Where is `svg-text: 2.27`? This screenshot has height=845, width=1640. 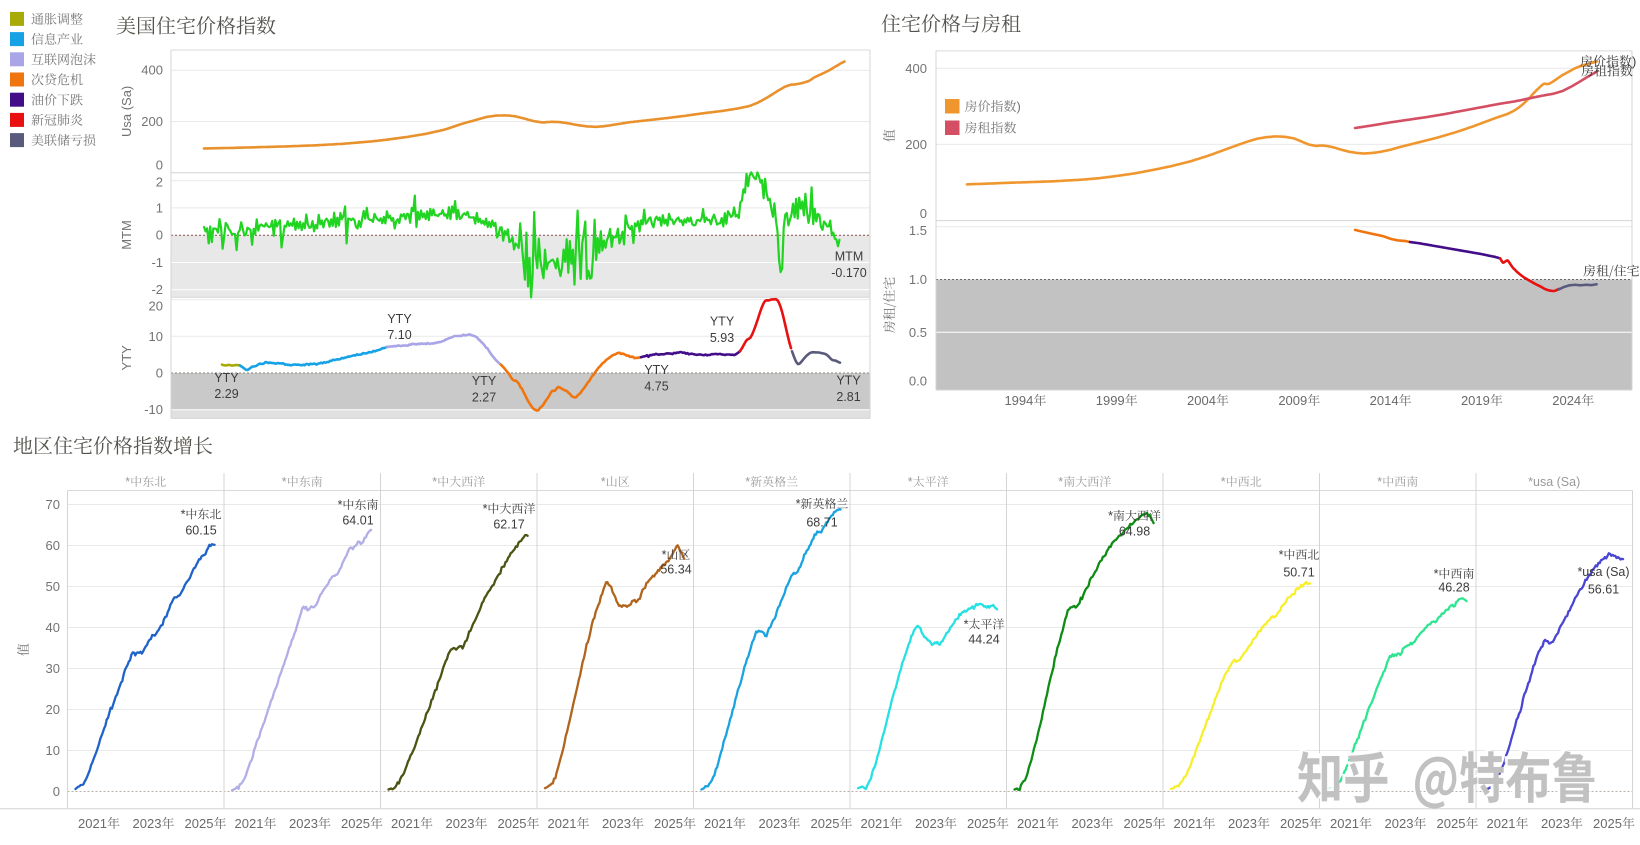
svg-text: 2.27 is located at coordinates (484, 398).